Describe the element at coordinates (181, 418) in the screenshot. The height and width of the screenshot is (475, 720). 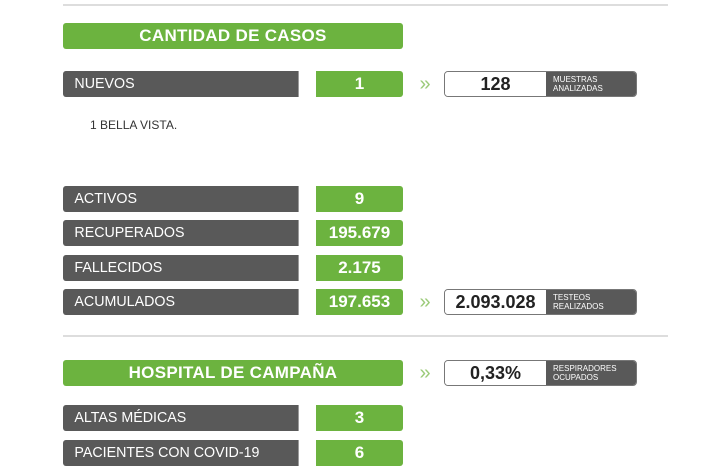
I see `altas-label: ALTAS MÉDICAS` at that location.